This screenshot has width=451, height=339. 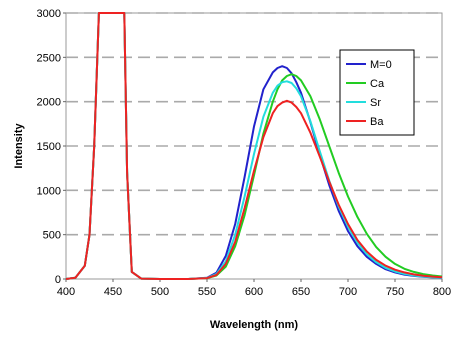 What do you see at coordinates (348, 292) in the screenshot?
I see `x-tick-label: 700` at bounding box center [348, 292].